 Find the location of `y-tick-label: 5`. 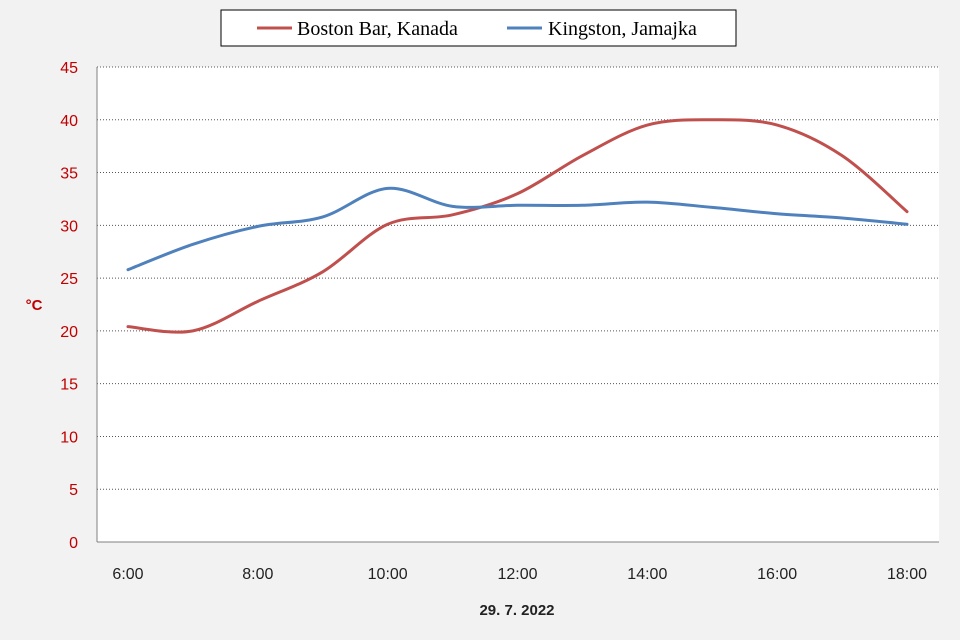

y-tick-label: 5 is located at coordinates (73, 490).